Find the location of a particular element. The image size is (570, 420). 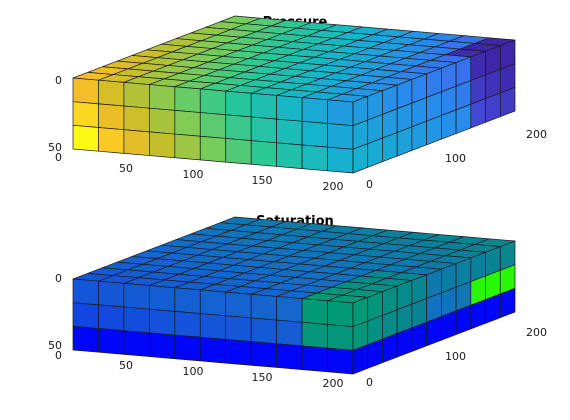

pressure-x-tick-100: 100 is located at coordinates (193, 174).